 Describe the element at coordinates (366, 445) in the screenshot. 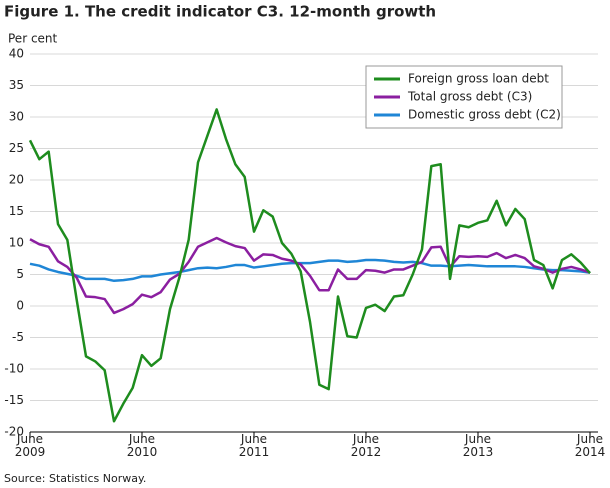

I see `x-tick-label: June 2012` at that location.